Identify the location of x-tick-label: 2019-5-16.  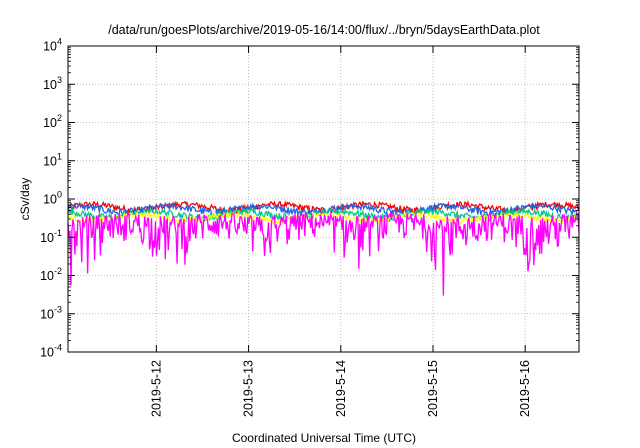
(525, 388).